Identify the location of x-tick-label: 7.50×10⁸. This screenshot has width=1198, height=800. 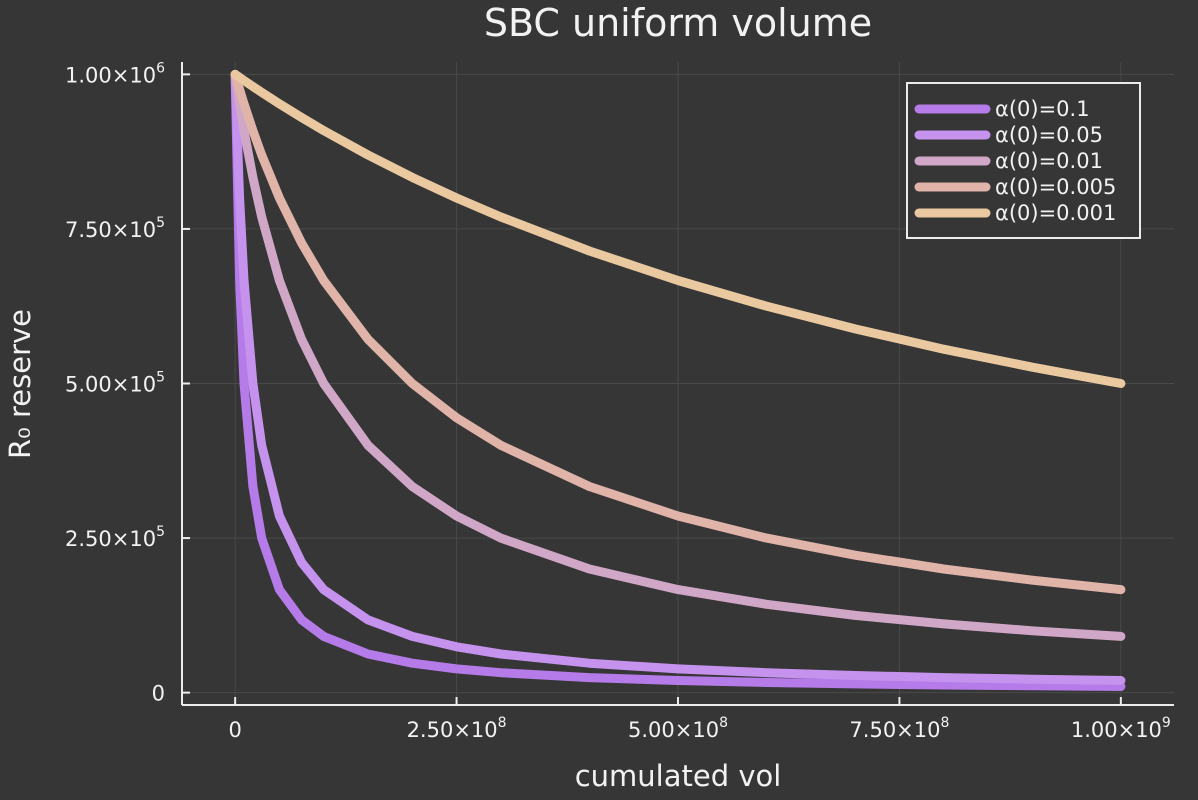
(899, 728).